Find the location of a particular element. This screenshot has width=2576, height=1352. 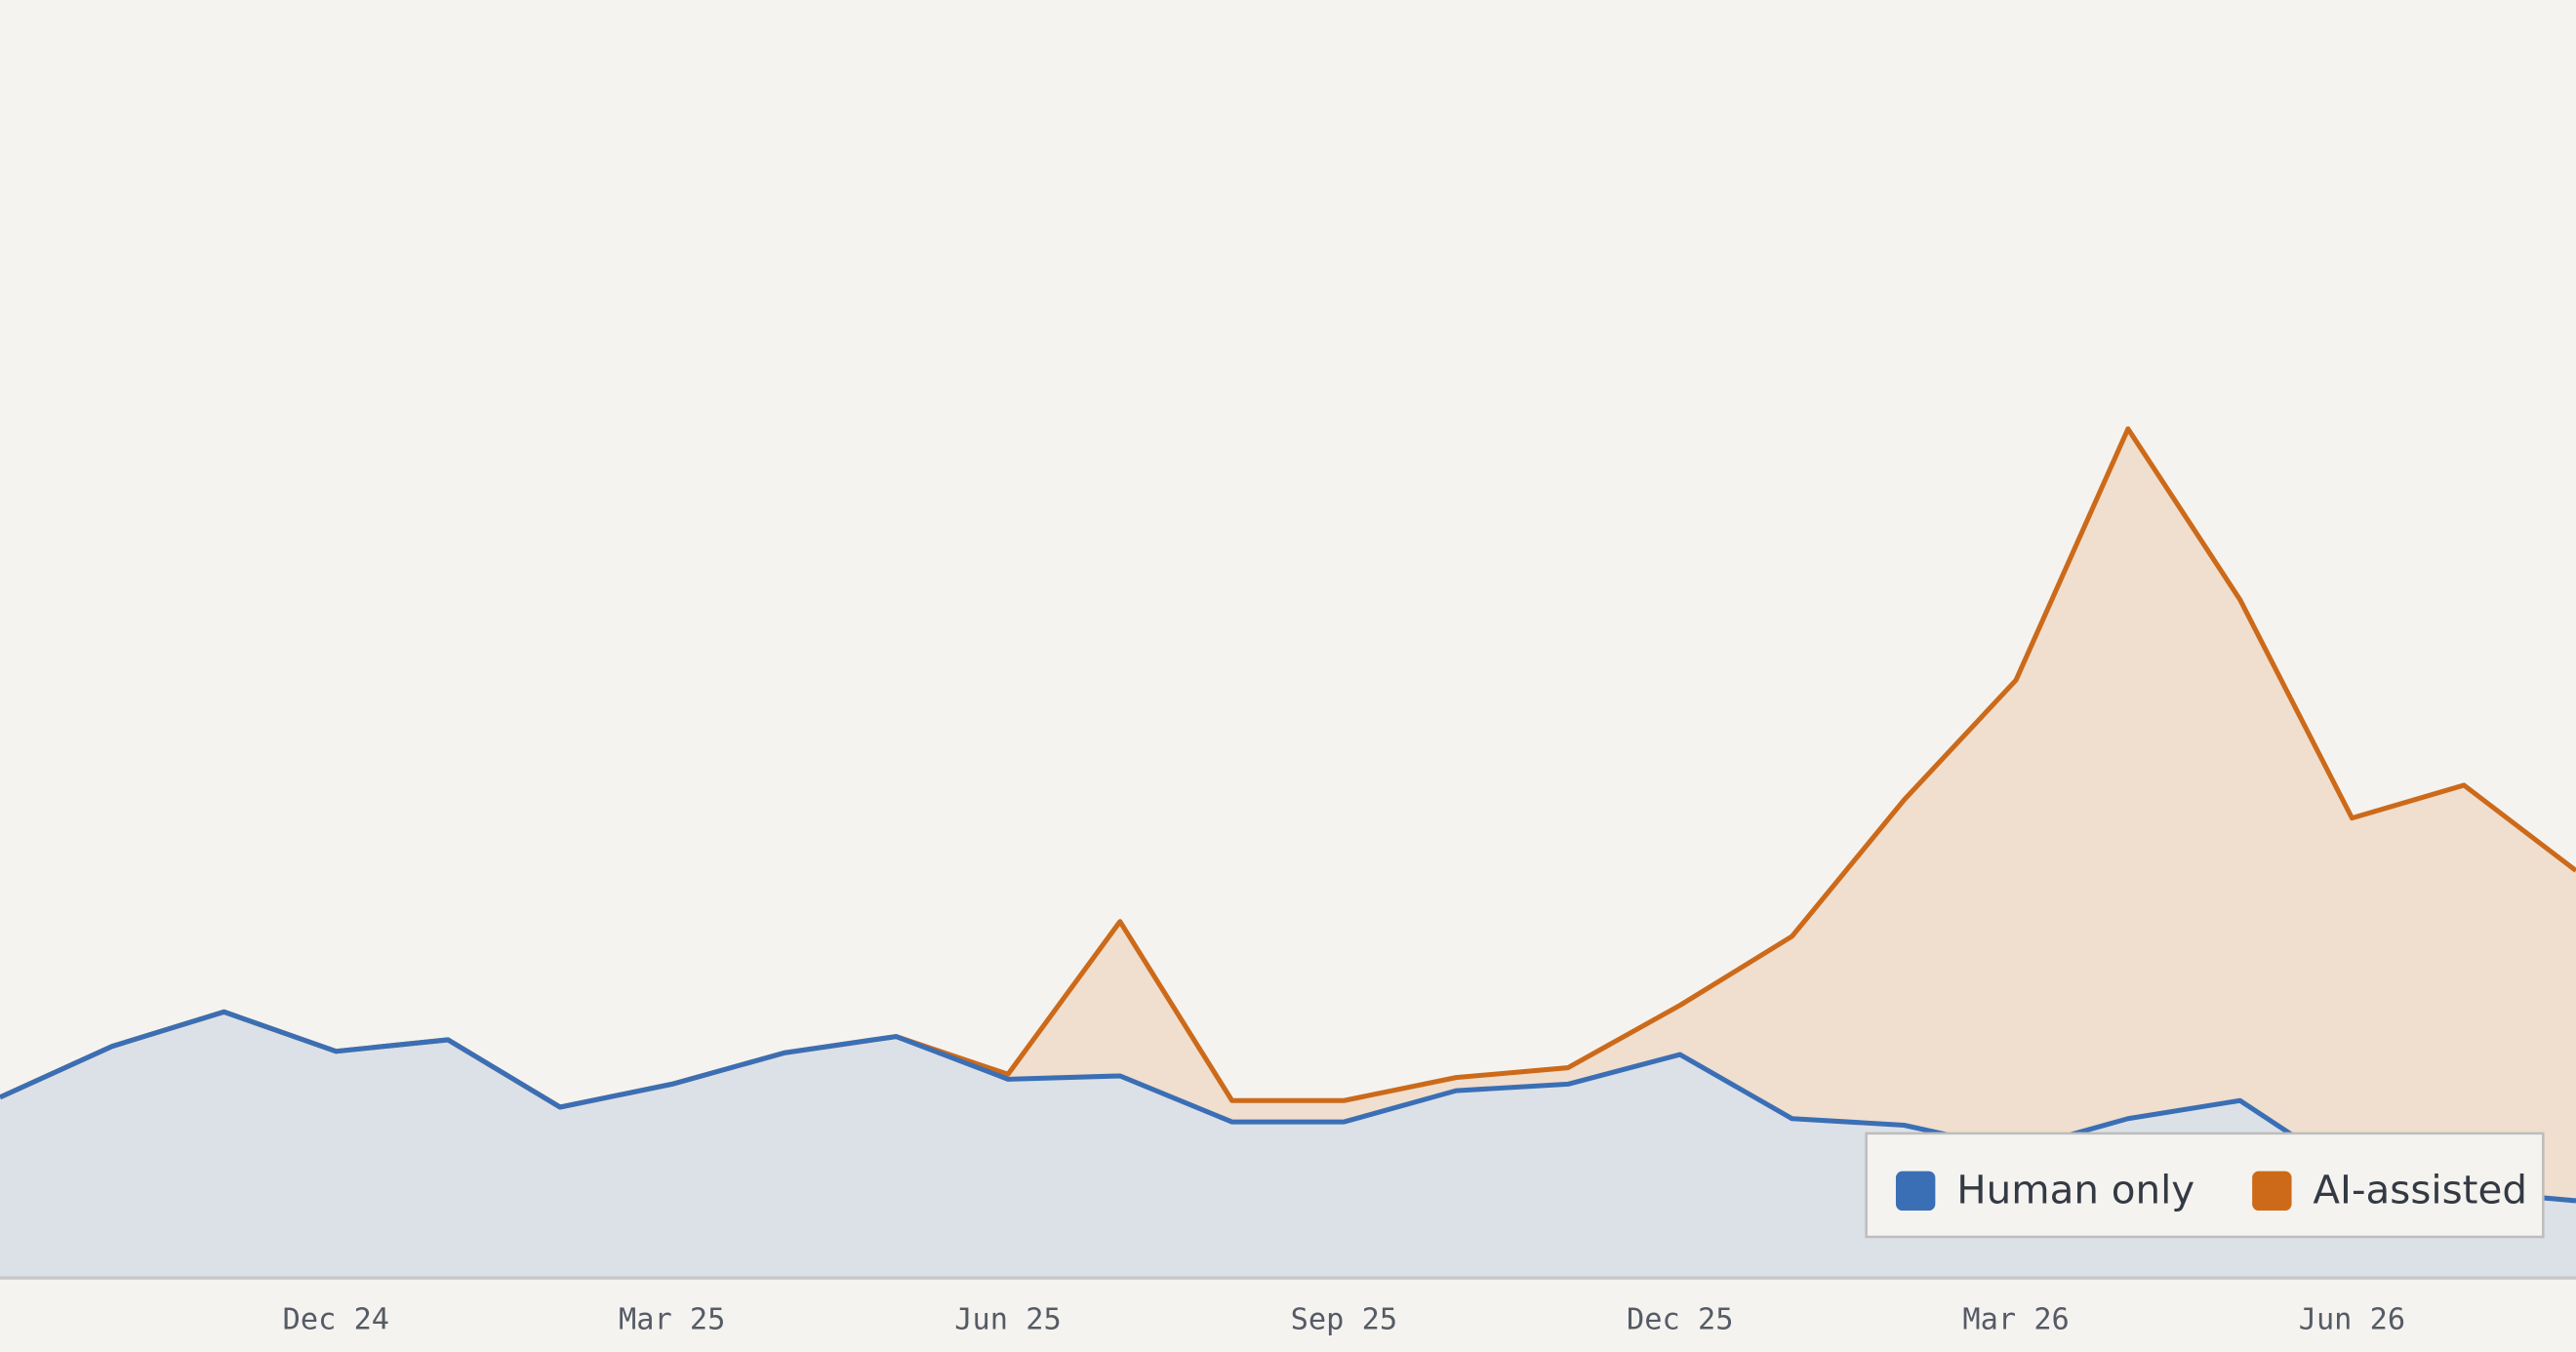

x-tick-label: Dec 25 is located at coordinates (1680, 1319).